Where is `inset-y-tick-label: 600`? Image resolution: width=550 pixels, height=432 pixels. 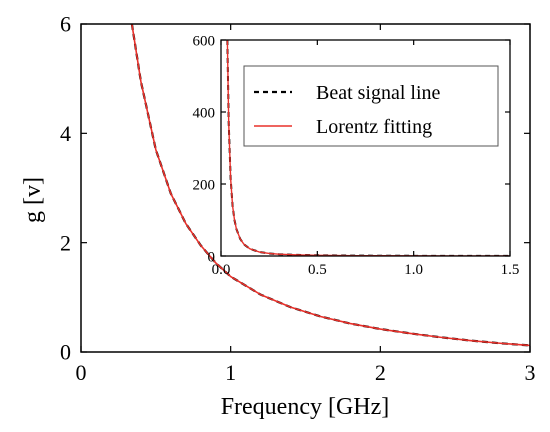 inset-y-tick-label: 600 is located at coordinates (204, 41).